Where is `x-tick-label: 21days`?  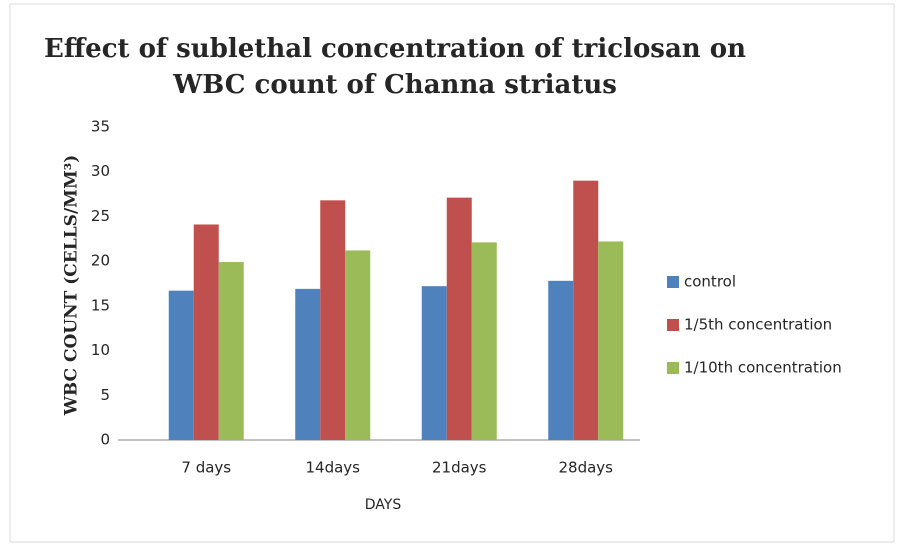
x-tick-label: 21days is located at coordinates (459, 468).